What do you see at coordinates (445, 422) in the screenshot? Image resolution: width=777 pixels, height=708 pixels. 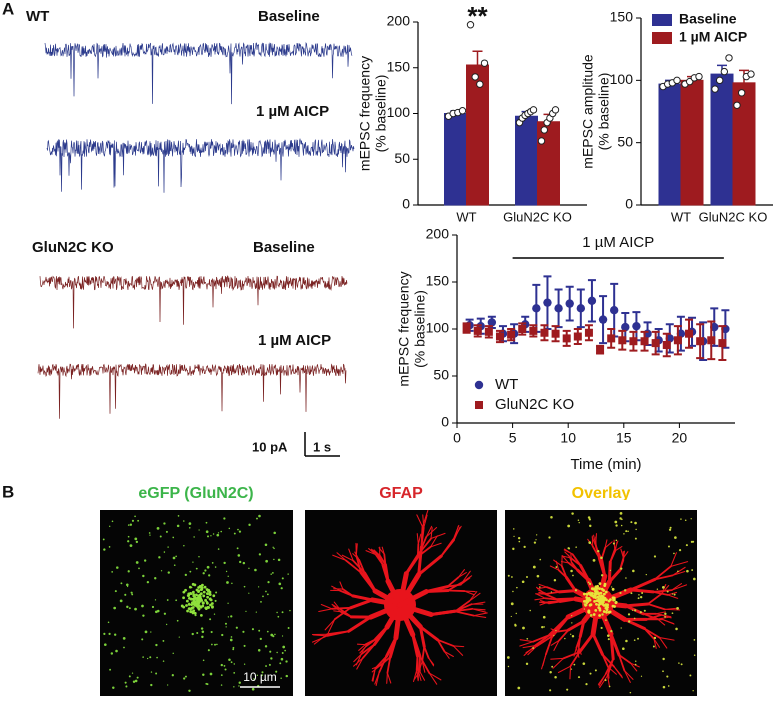 I see `y-tick-label: 0` at bounding box center [445, 422].